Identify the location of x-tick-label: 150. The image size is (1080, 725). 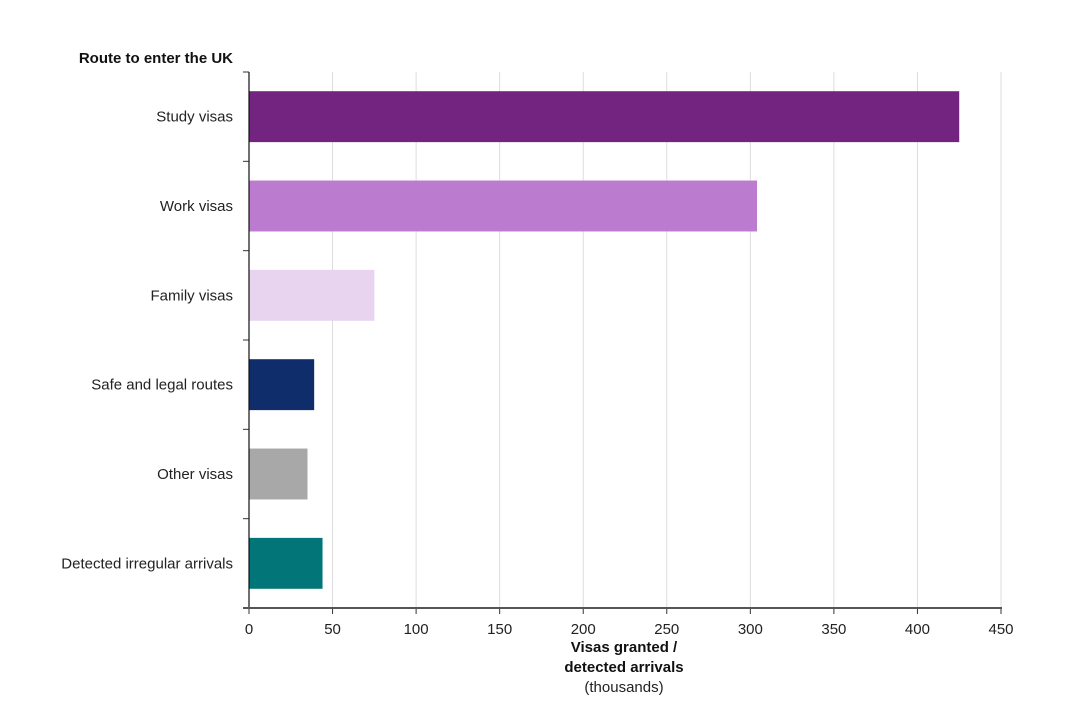
(499, 629).